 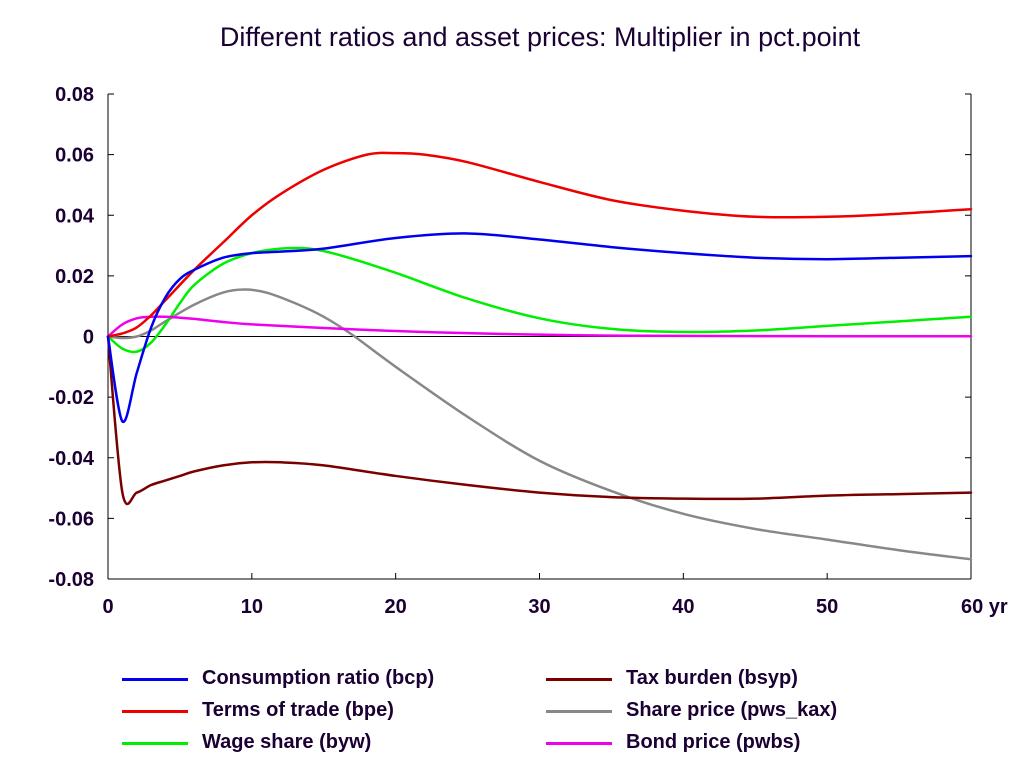 I want to click on x-tick-label: 60 yr, so click(x=984, y=607).